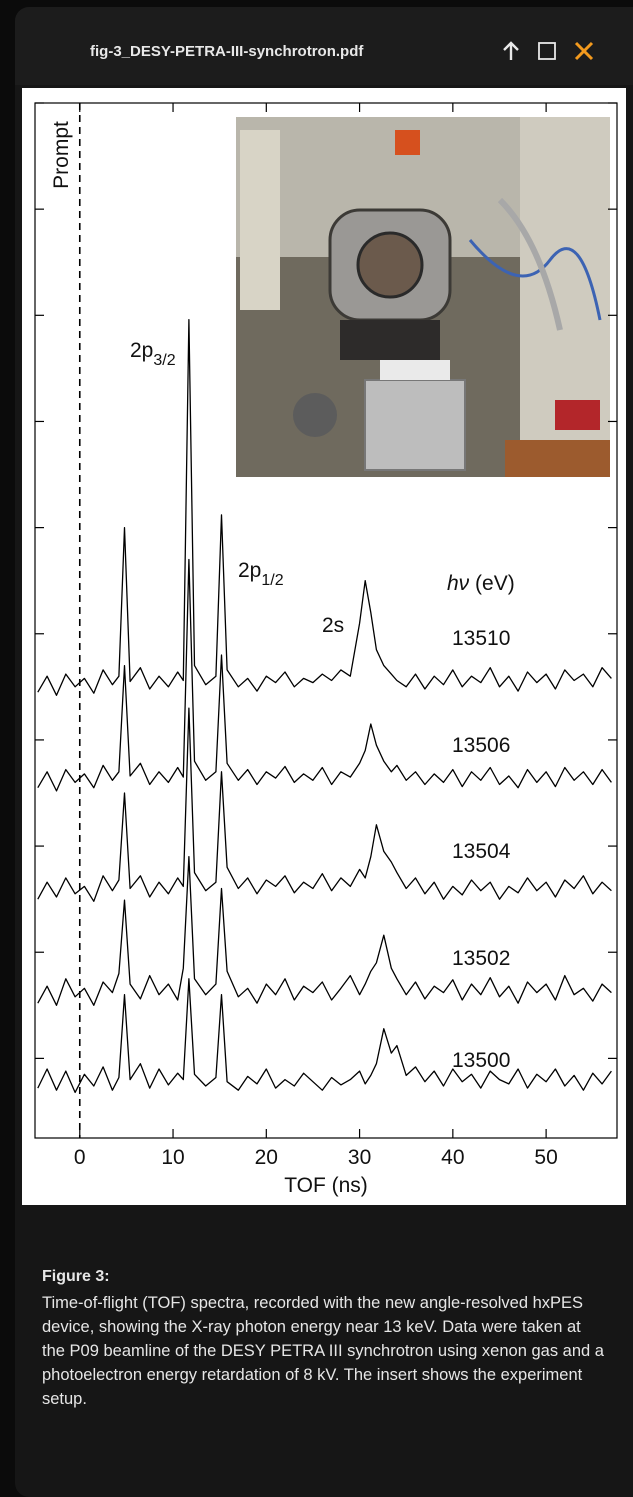 This screenshot has width=633, height=1497. Describe the element at coordinates (172, 1157) in the screenshot. I see `x-tick-label: 10` at that location.